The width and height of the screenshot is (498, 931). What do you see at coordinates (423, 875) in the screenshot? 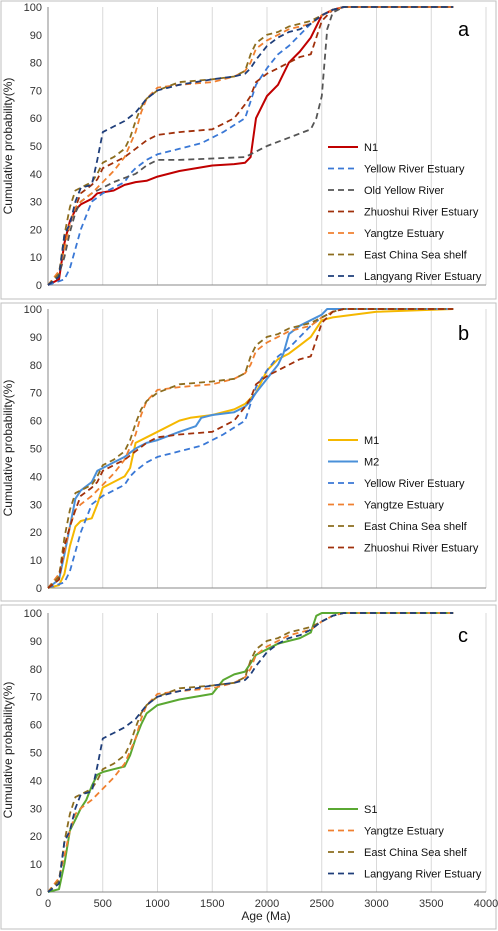
I see `panel-c-legend-label-langyang-river-estuary: Langyang River Estuary` at bounding box center [423, 875].